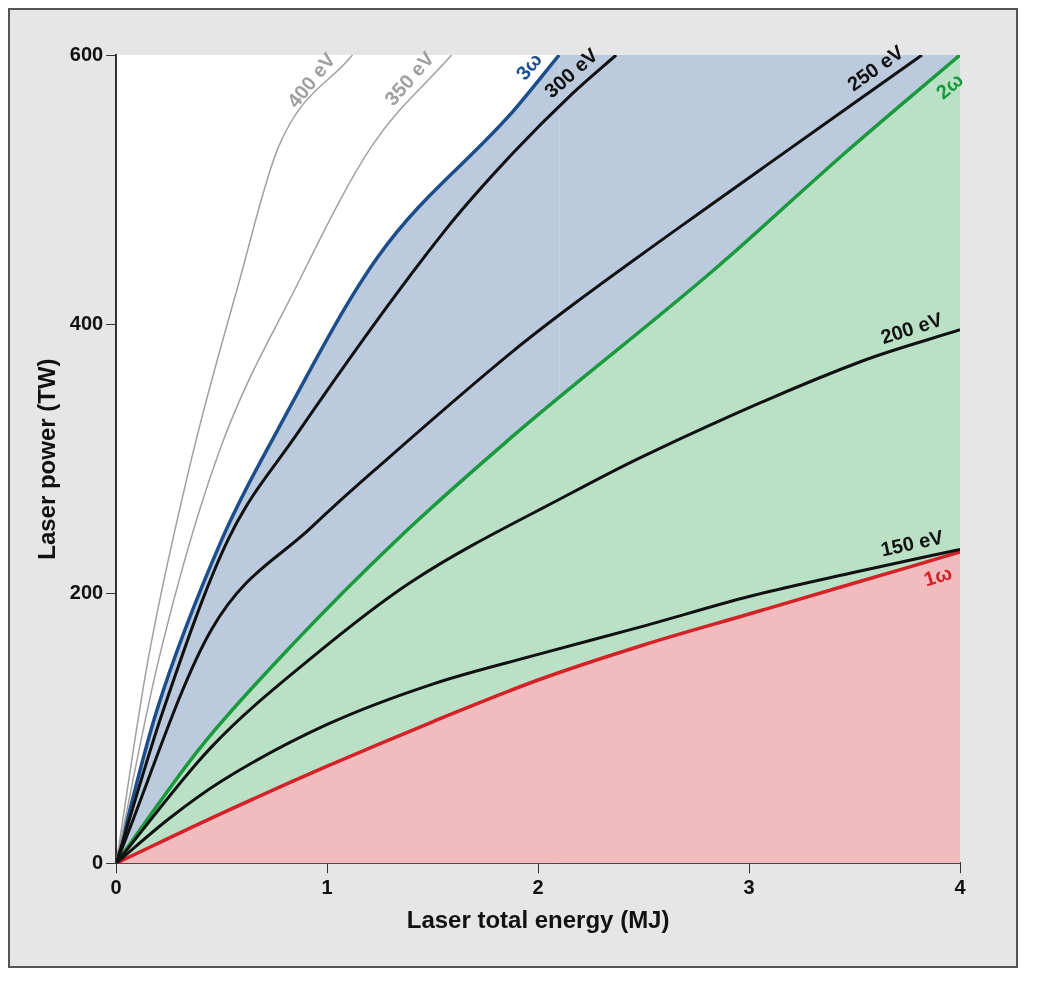  What do you see at coordinates (529, 66) in the screenshot?
I see `text: 3ω` at bounding box center [529, 66].